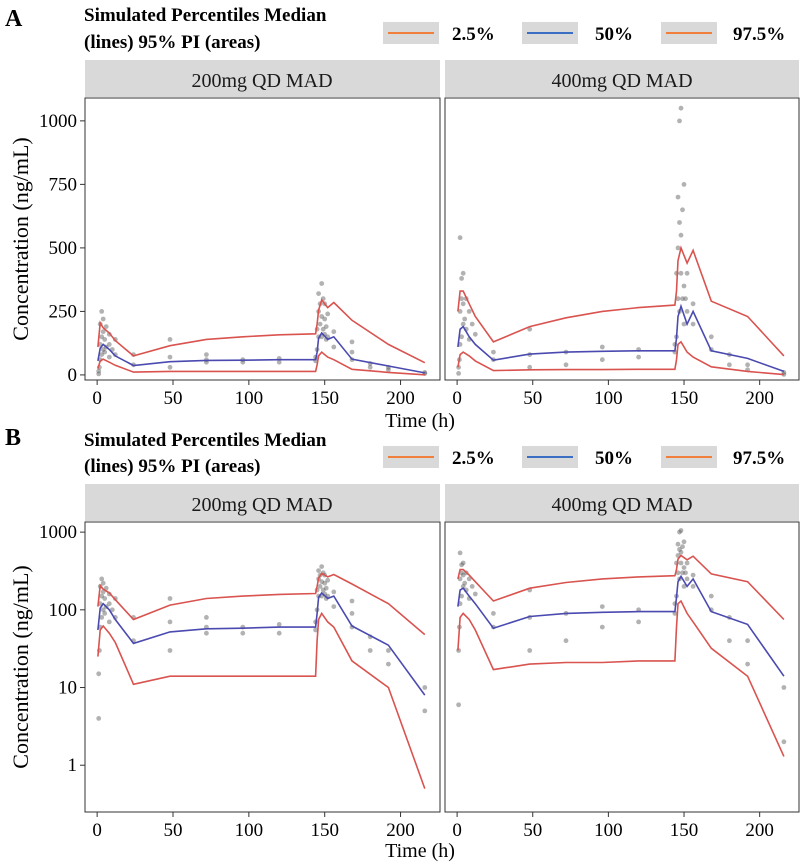 The height and width of the screenshot is (863, 809). What do you see at coordinates (205, 440) in the screenshot?
I see `legend-title-line1-b: Simulated Percentiles Median` at bounding box center [205, 440].